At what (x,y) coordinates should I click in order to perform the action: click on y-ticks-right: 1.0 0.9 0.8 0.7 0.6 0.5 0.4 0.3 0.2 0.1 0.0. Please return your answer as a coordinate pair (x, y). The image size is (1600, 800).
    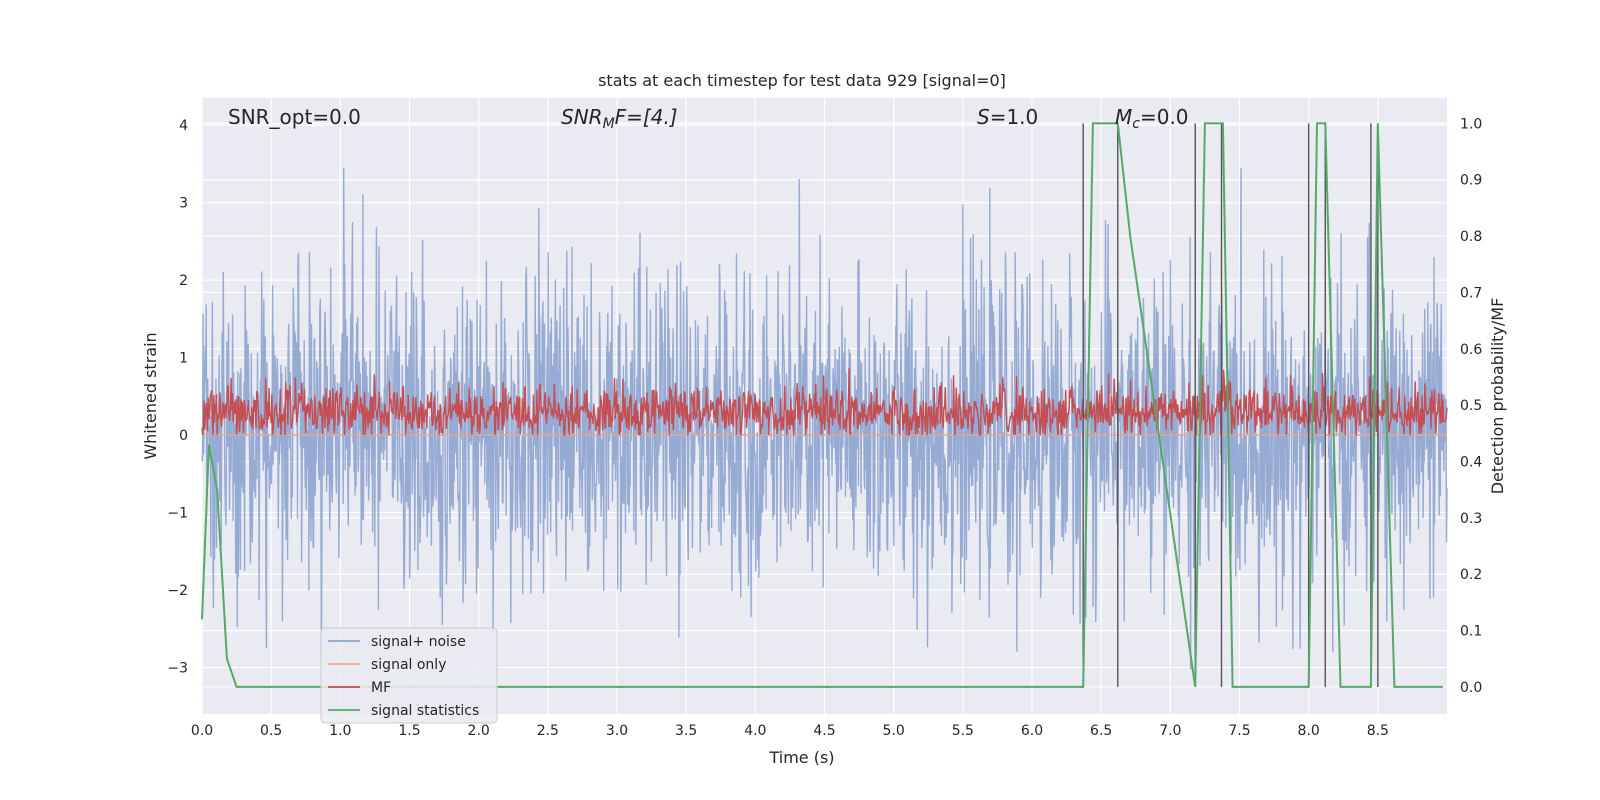
    Looking at the image, I should click on (1471, 406).